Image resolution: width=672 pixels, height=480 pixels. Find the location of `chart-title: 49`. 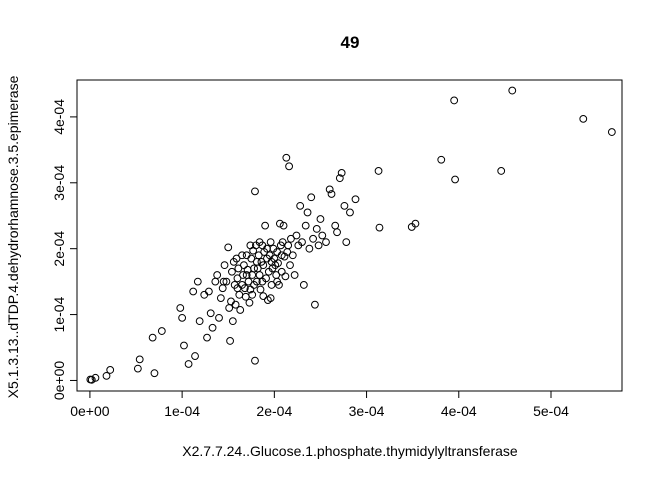

chart-title: 49 is located at coordinates (350, 42).